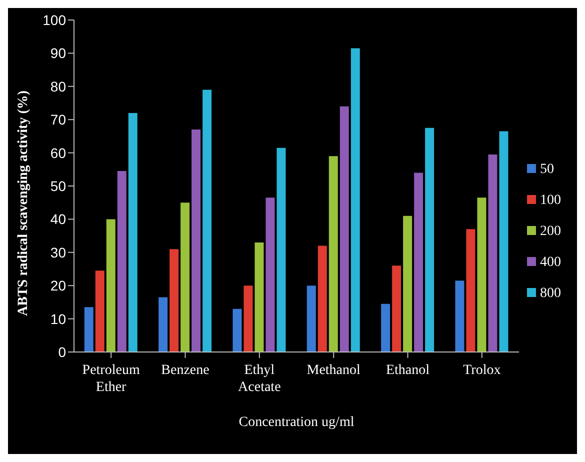 The width and height of the screenshot is (585, 462). What do you see at coordinates (550, 200) in the screenshot?
I see `legend-label: 100` at bounding box center [550, 200].